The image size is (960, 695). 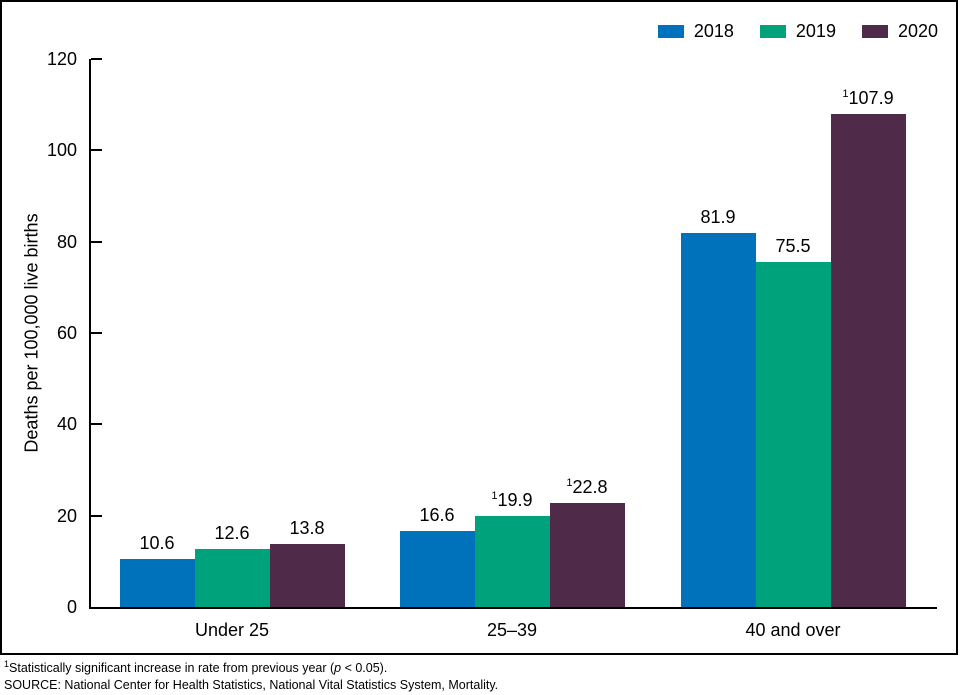 What do you see at coordinates (66, 241) in the screenshot?
I see `y-axis-tick-label: 80` at bounding box center [66, 241].